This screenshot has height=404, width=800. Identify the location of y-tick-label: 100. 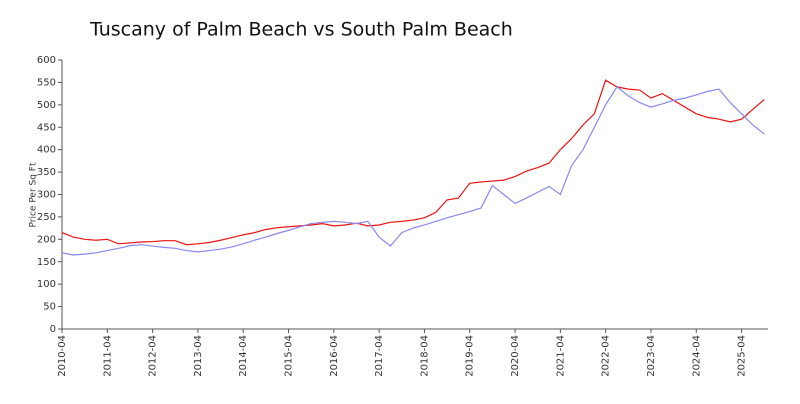
(46, 284).